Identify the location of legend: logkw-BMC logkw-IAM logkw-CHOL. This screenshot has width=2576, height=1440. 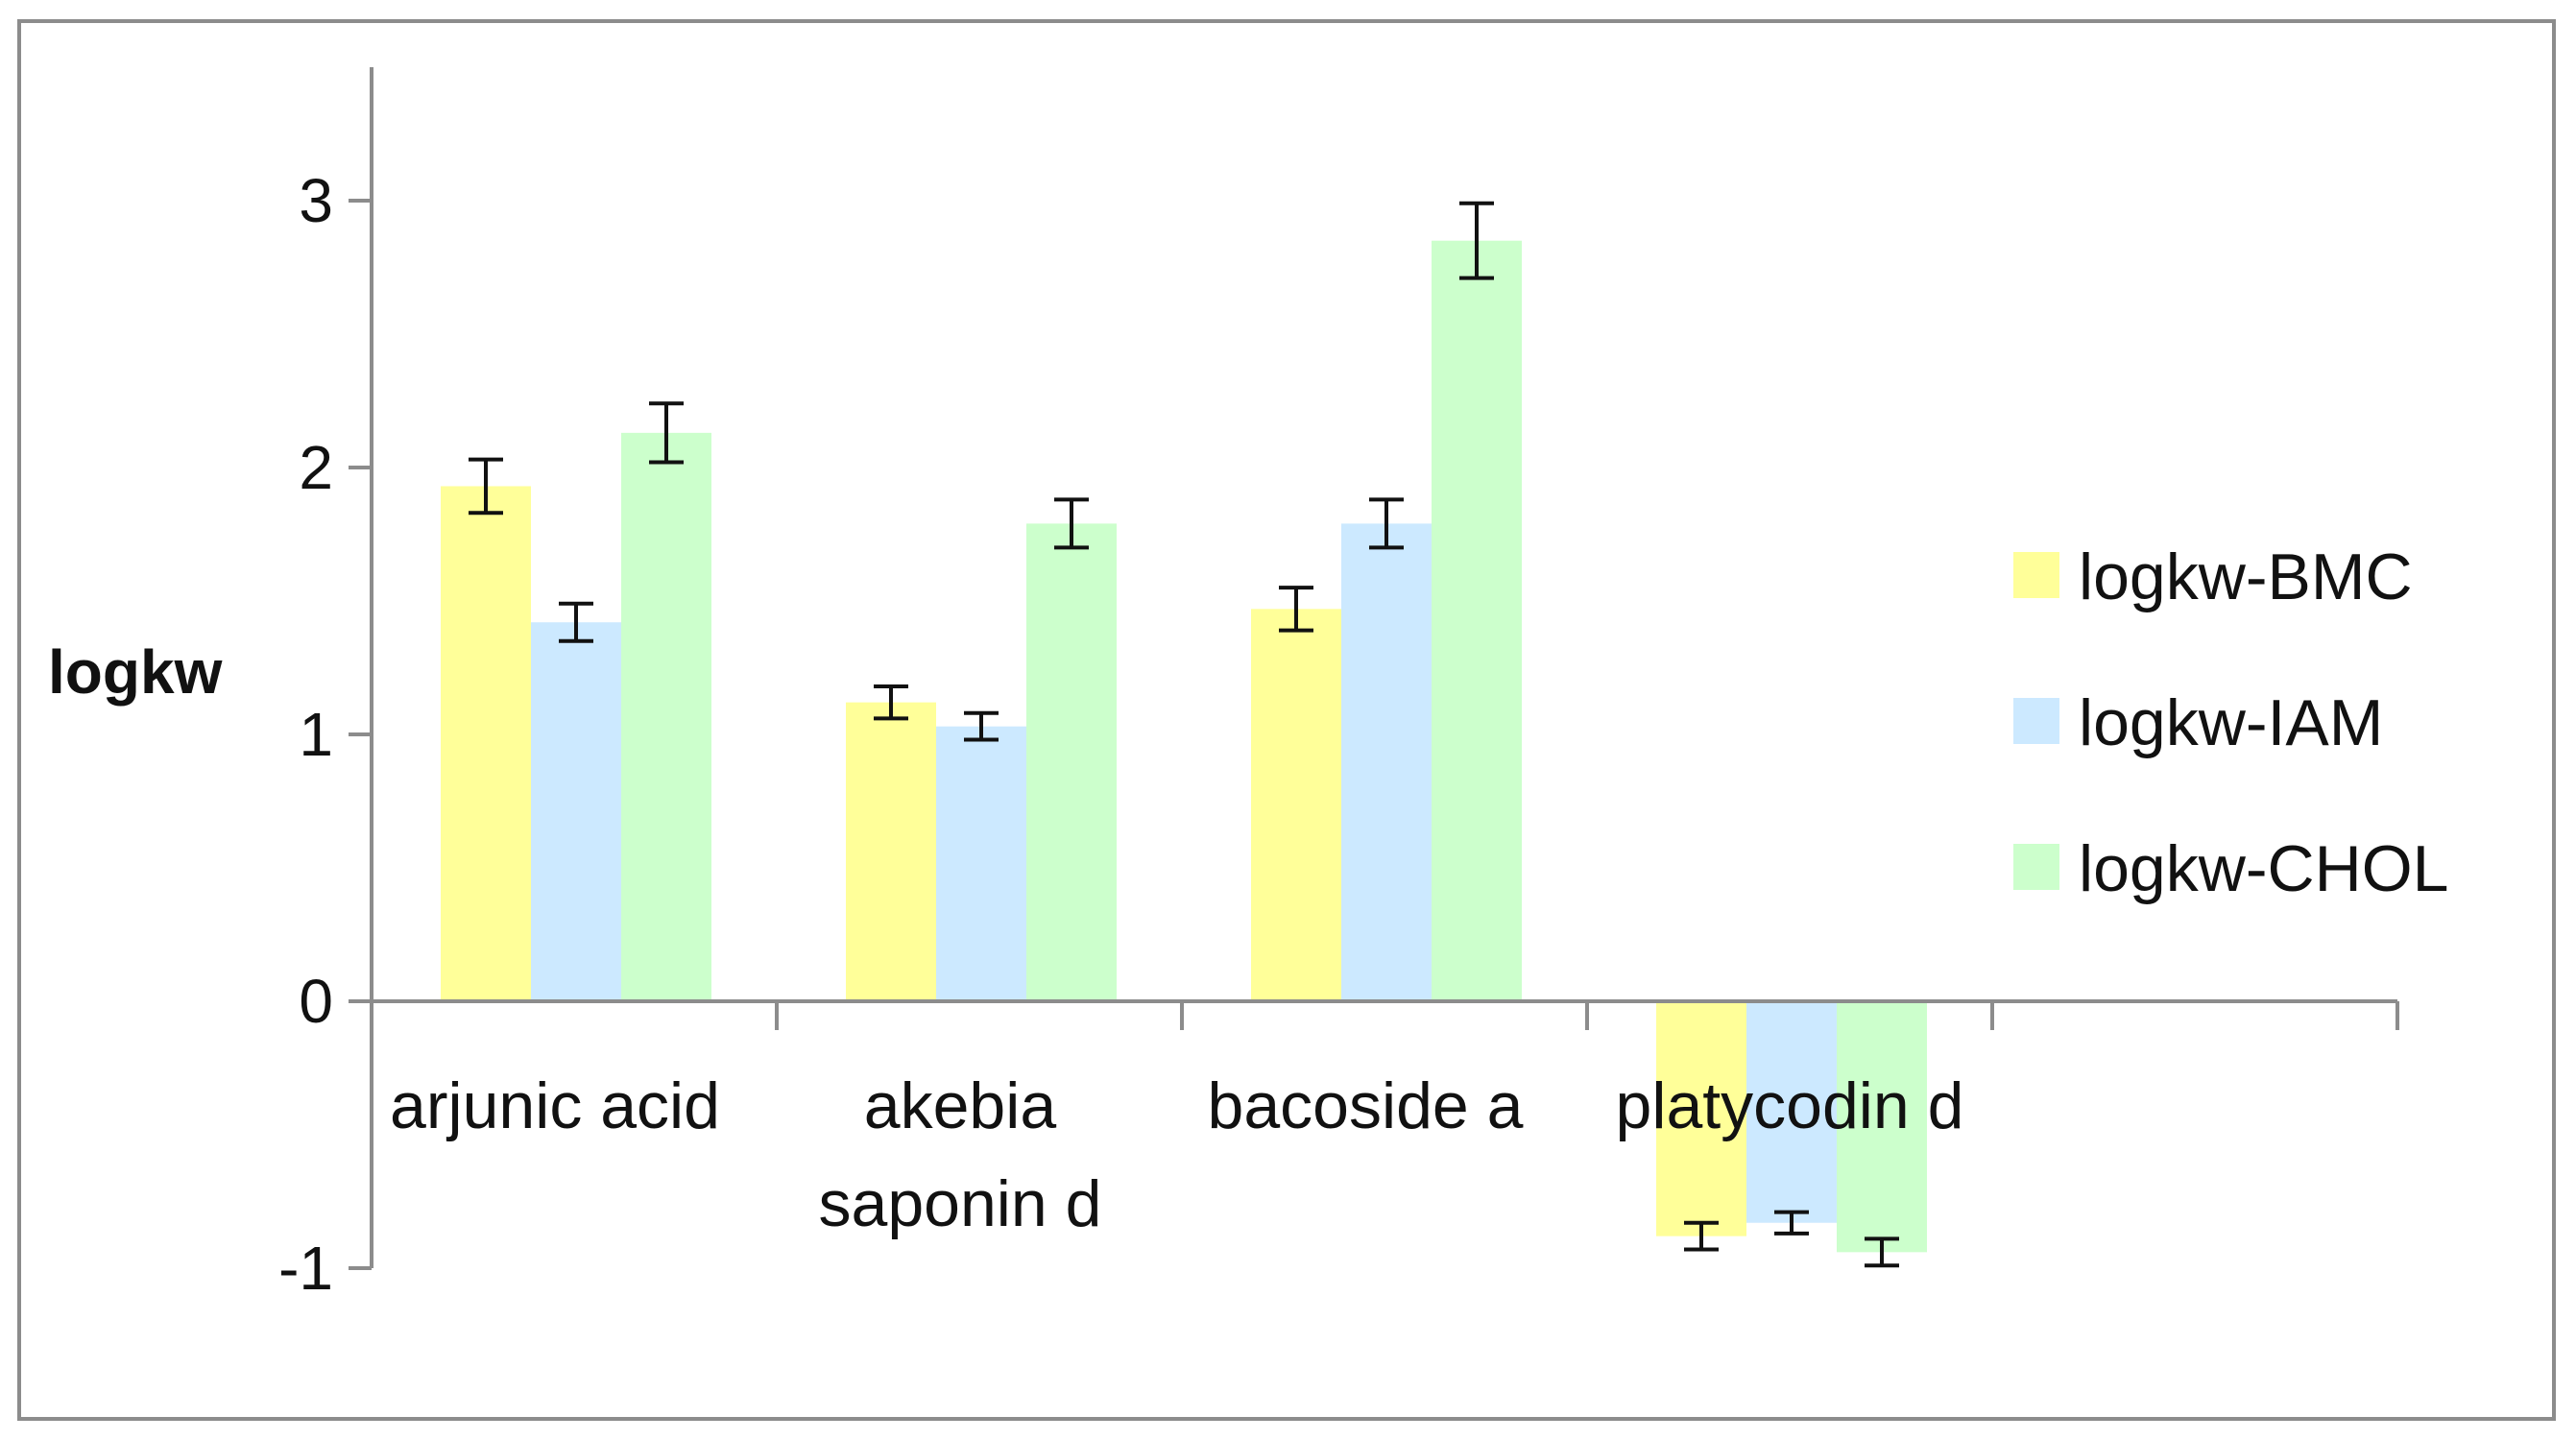
(2230, 722).